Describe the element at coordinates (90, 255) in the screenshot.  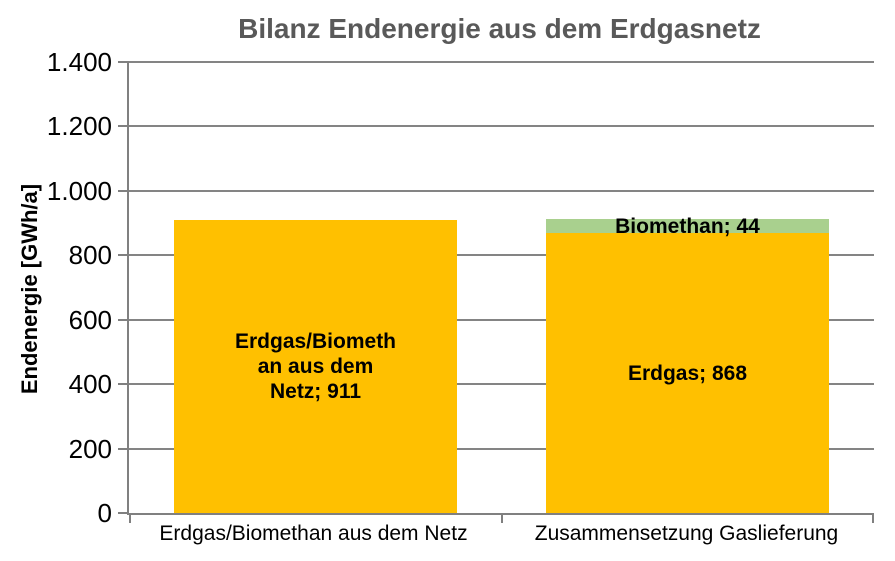
I see `y-axis-tick-label: 800` at that location.